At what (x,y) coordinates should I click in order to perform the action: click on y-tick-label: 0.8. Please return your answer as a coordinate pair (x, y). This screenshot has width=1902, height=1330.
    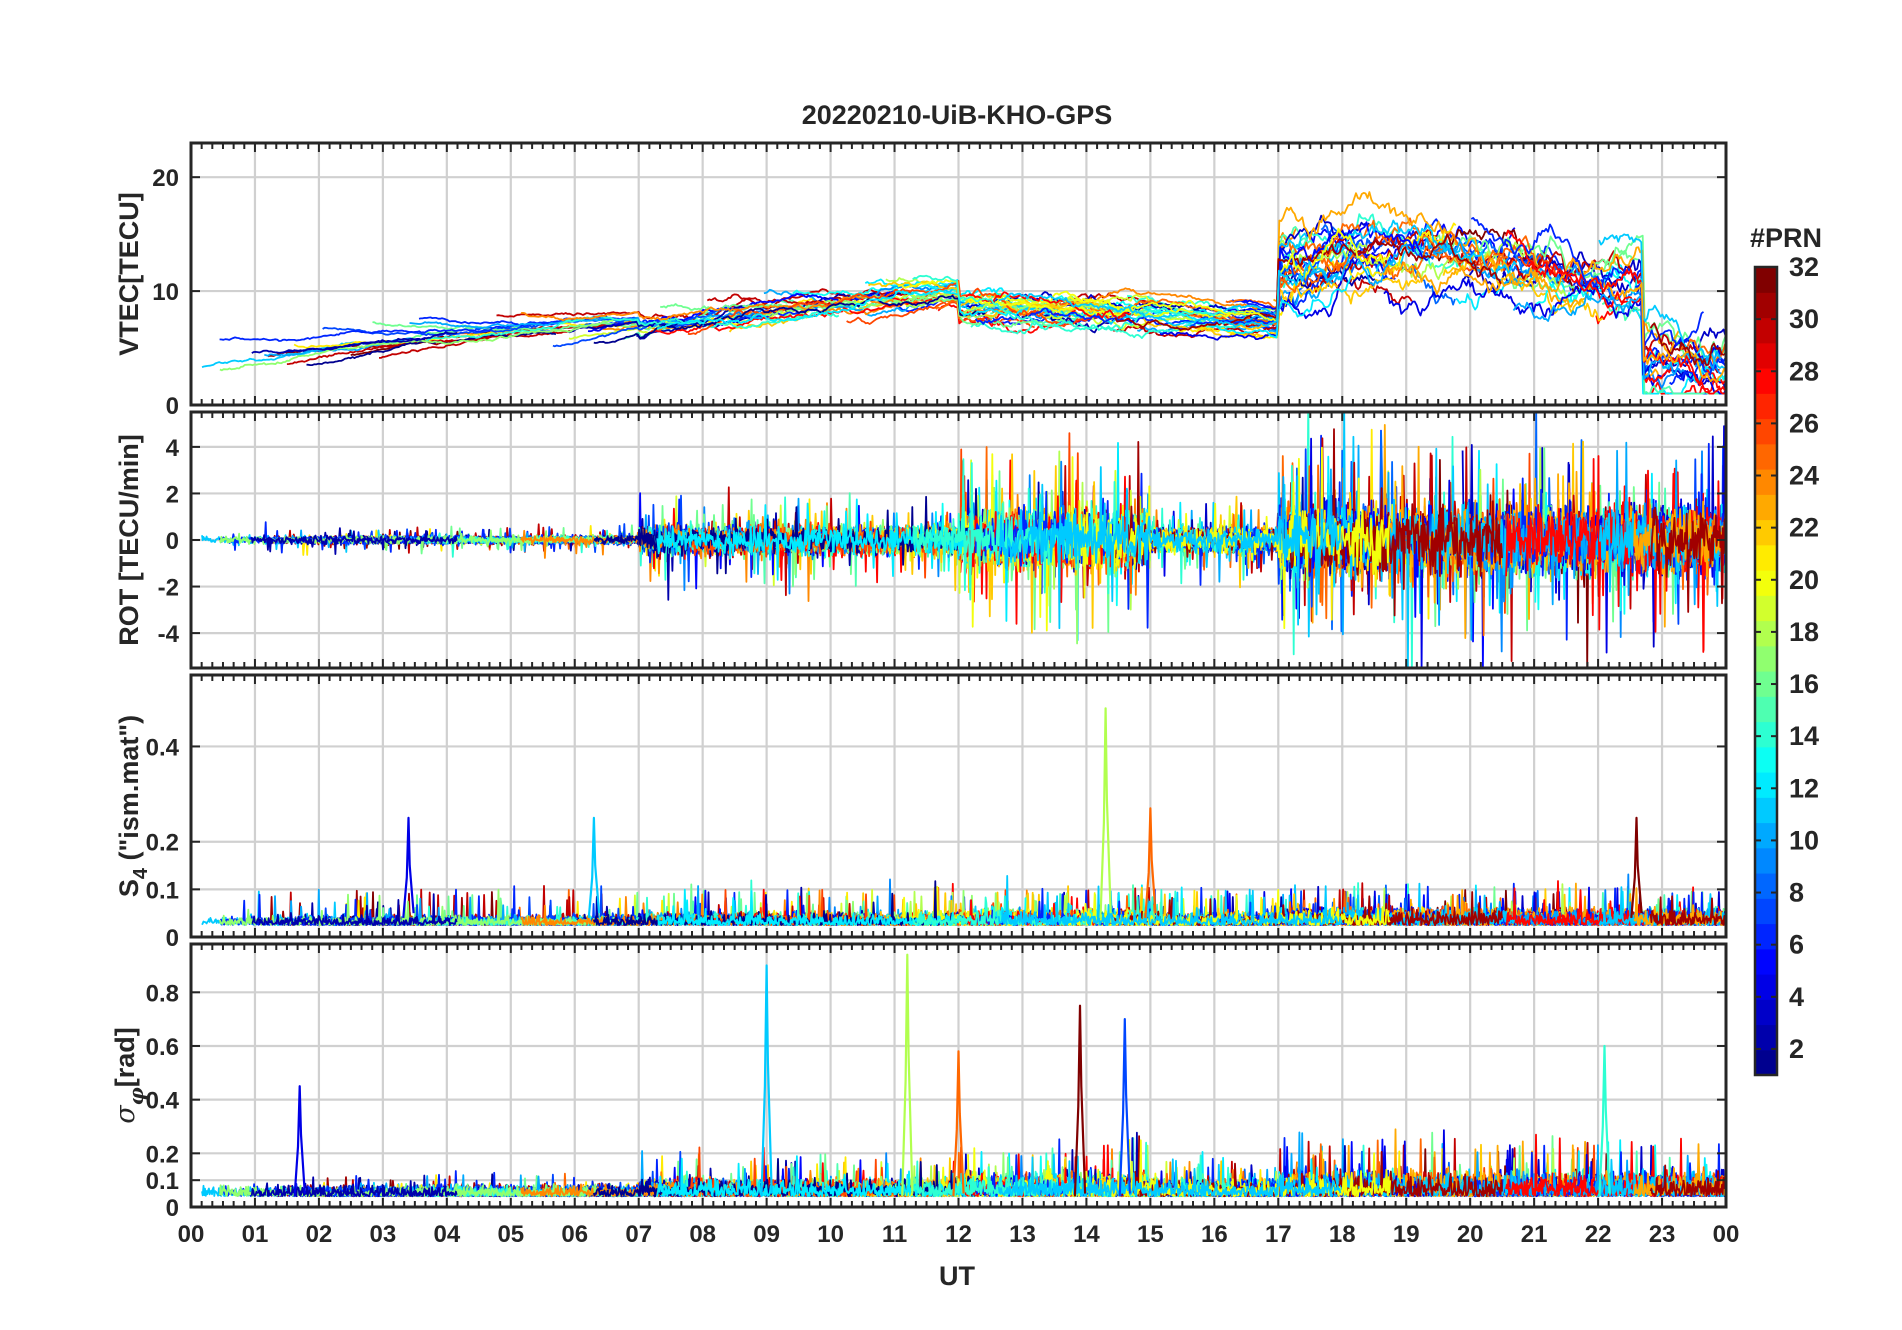
    Looking at the image, I should click on (162, 993).